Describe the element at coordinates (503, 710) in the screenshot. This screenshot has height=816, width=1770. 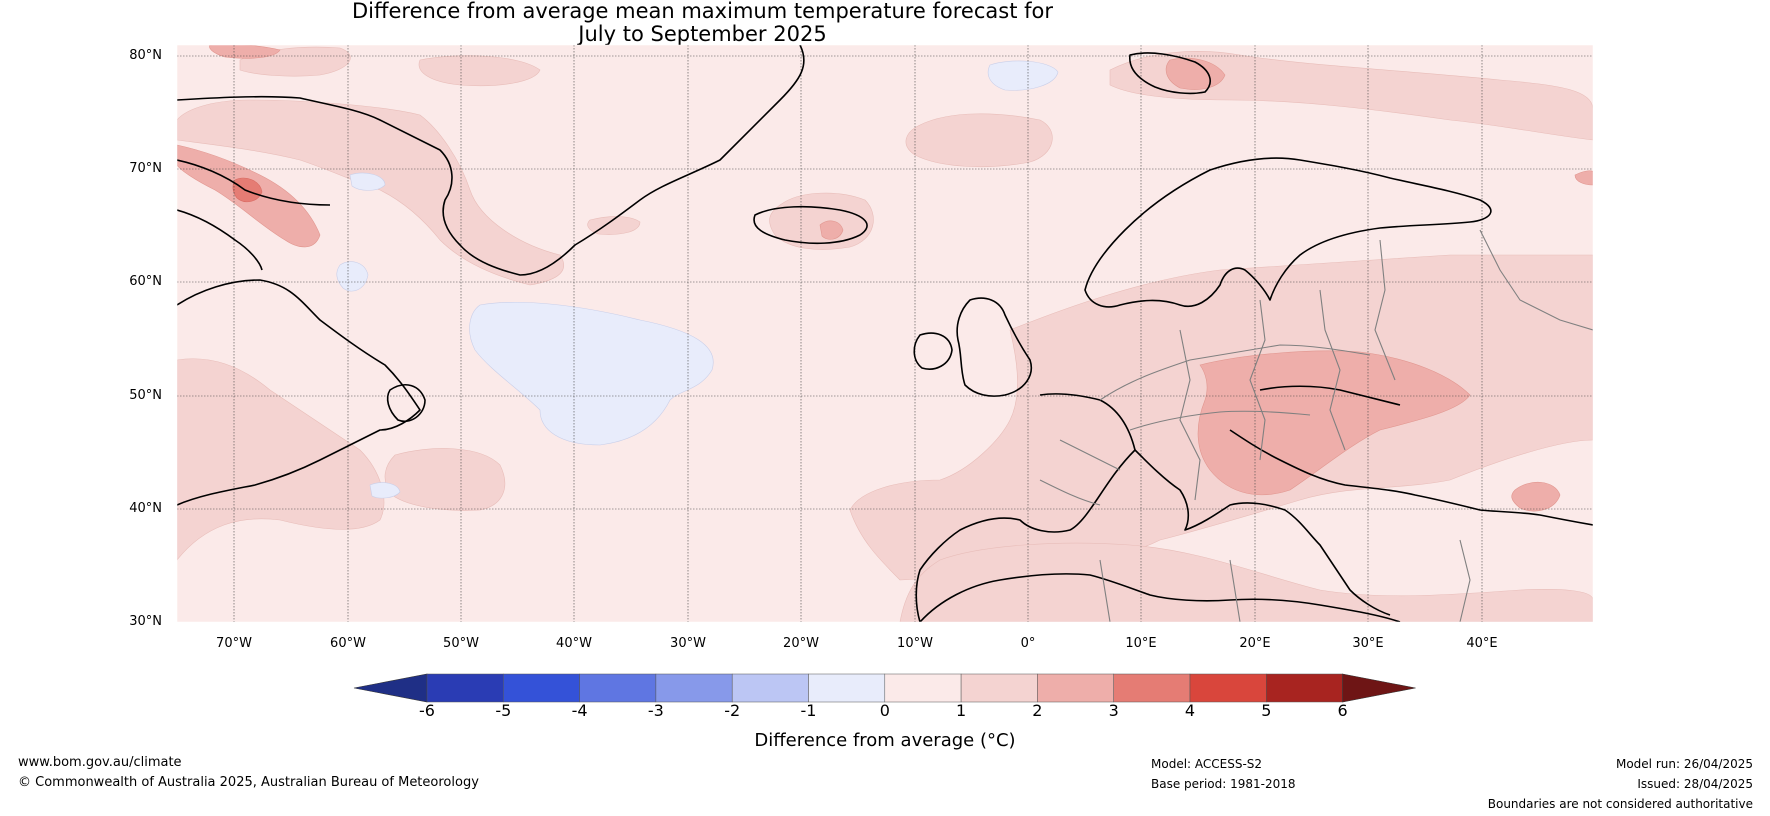
I see `colorbar-tick-label: -5` at that location.